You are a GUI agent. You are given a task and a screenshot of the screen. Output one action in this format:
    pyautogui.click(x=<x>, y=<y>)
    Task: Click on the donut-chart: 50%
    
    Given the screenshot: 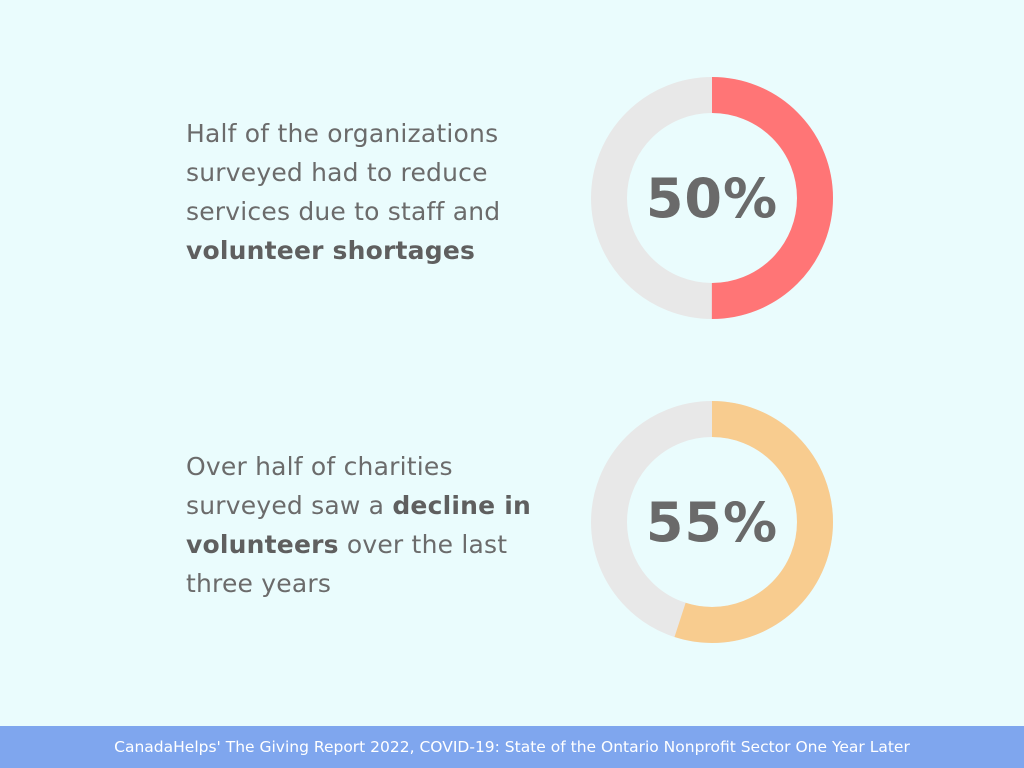 What is the action you would take?
    pyautogui.click(x=712, y=198)
    